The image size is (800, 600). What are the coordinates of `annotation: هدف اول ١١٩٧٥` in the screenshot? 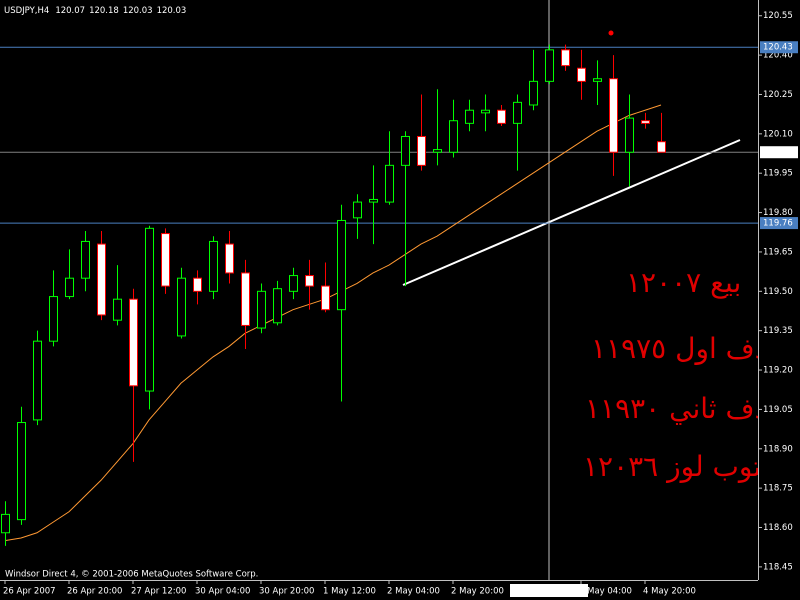 It's located at (674, 348).